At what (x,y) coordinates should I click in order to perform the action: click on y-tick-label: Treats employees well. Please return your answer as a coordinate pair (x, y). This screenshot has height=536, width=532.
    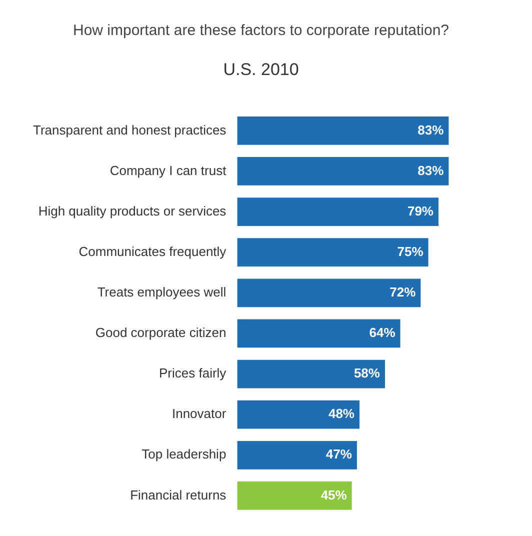
    Looking at the image, I should click on (161, 292).